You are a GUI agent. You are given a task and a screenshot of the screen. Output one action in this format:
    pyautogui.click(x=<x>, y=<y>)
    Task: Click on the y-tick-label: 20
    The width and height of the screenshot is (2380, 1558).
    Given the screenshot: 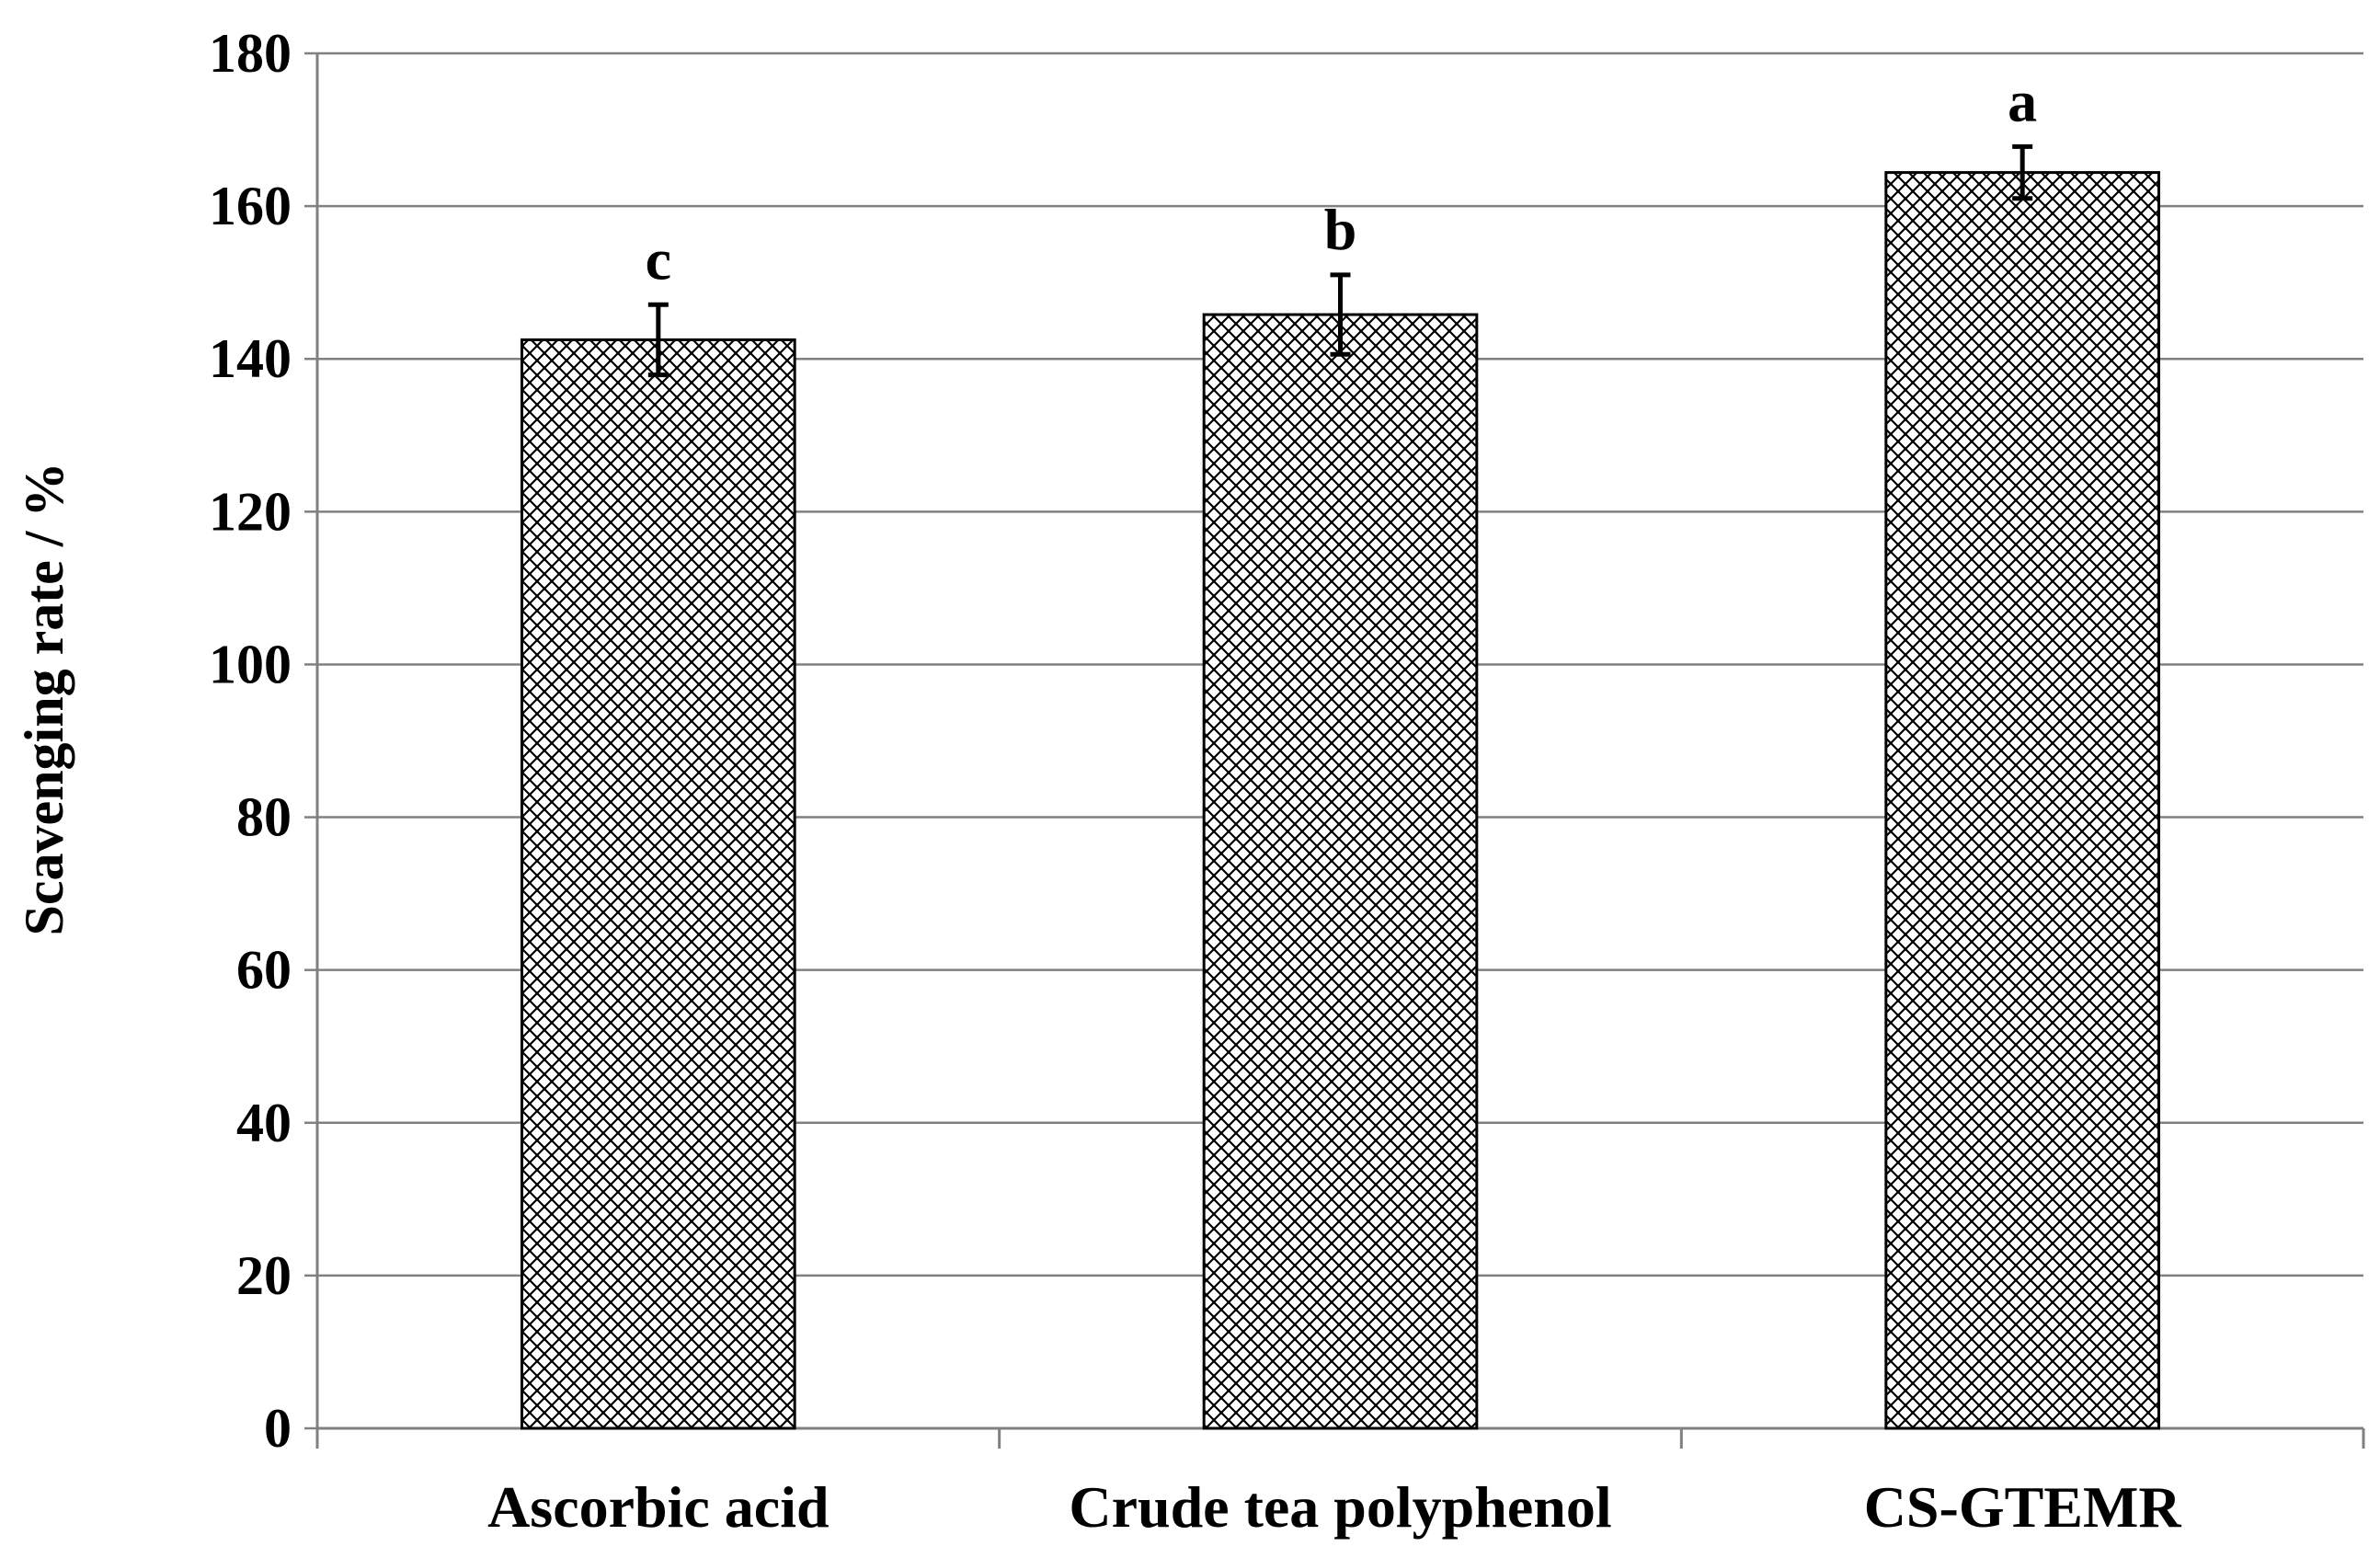 What is the action you would take?
    pyautogui.click(x=264, y=1275)
    